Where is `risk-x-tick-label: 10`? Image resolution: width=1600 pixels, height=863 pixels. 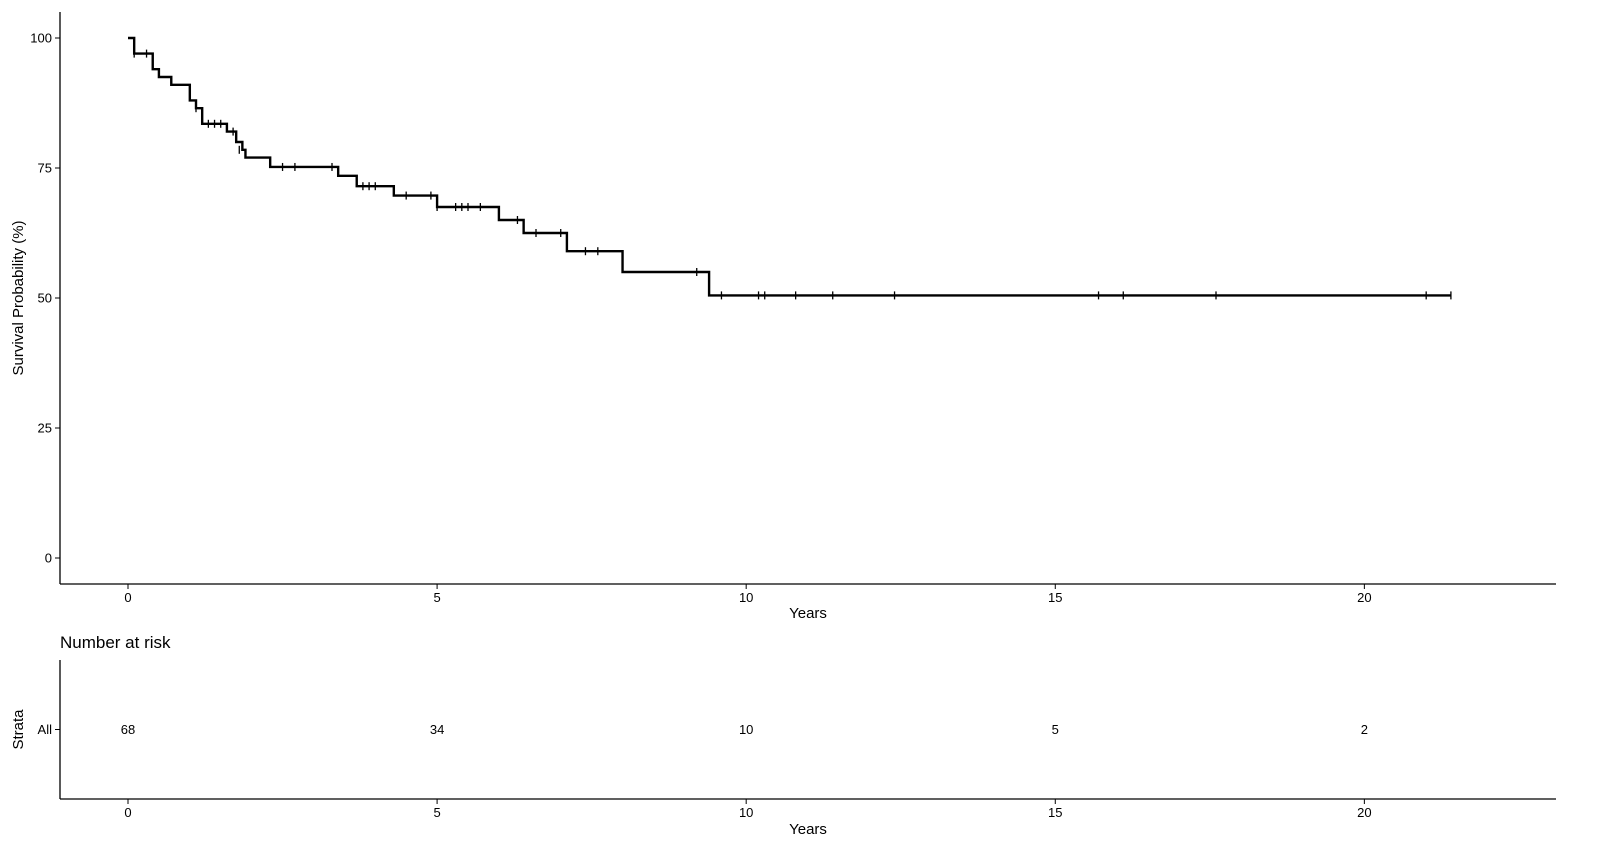
risk-x-tick-label: 10 is located at coordinates (746, 812).